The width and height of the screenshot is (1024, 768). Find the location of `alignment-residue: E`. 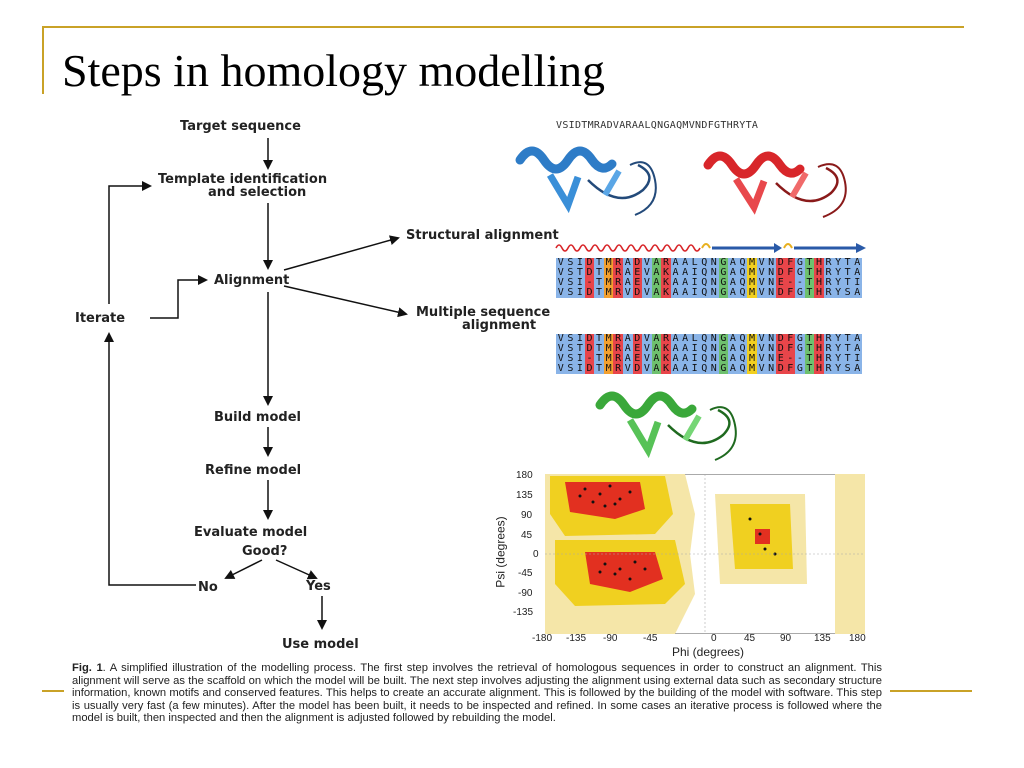

alignment-residue: E is located at coordinates (637, 272).